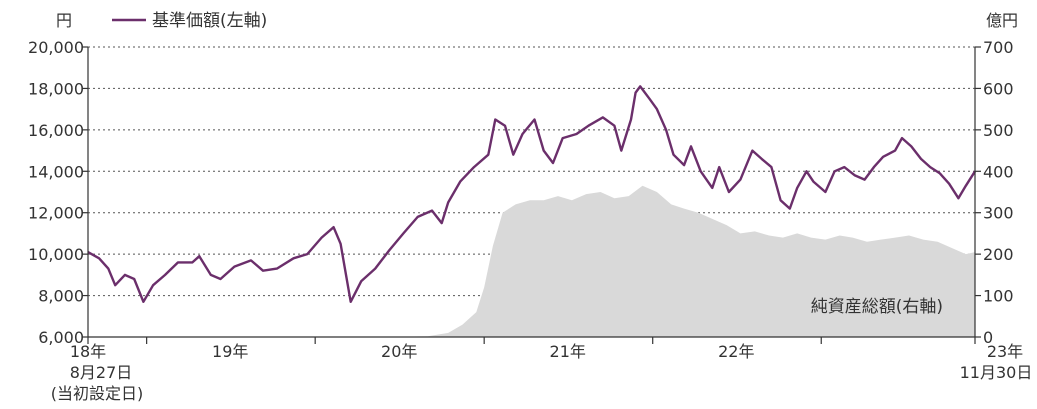 The width and height of the screenshot is (1037, 409). I want to click on x-year-label: 19年, so click(230, 351).